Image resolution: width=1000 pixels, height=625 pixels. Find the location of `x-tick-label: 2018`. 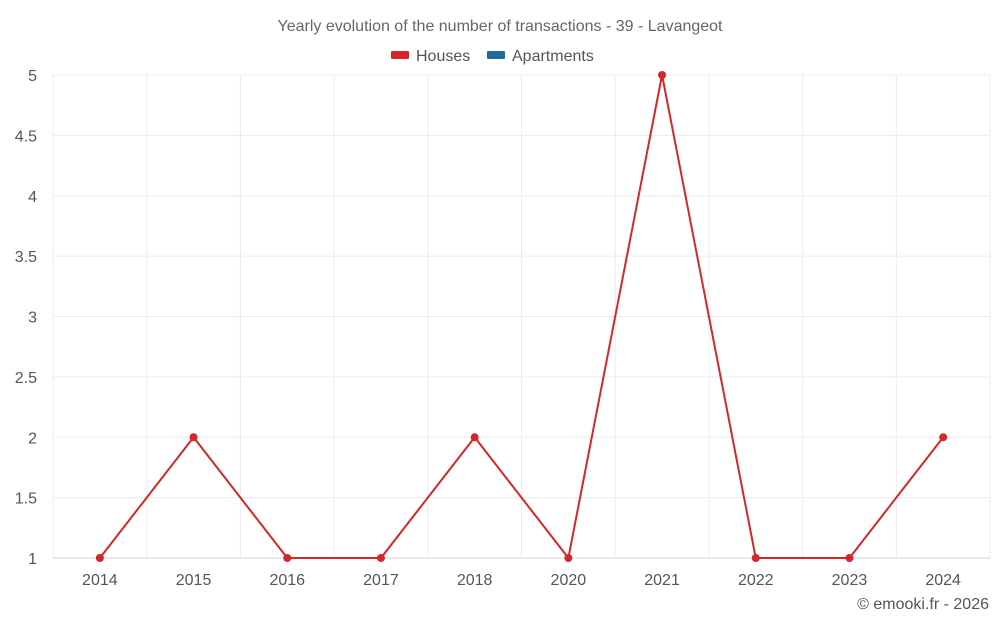

x-tick-label: 2018 is located at coordinates (475, 580).